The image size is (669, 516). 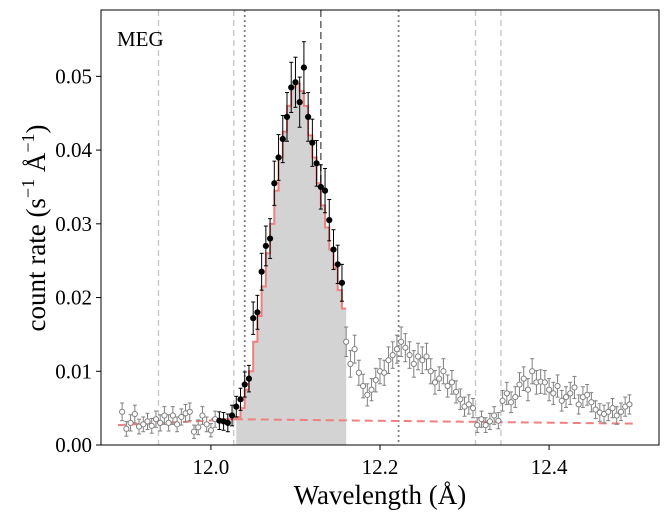 I want to click on fit-fill-area, so click(x=291, y=264).